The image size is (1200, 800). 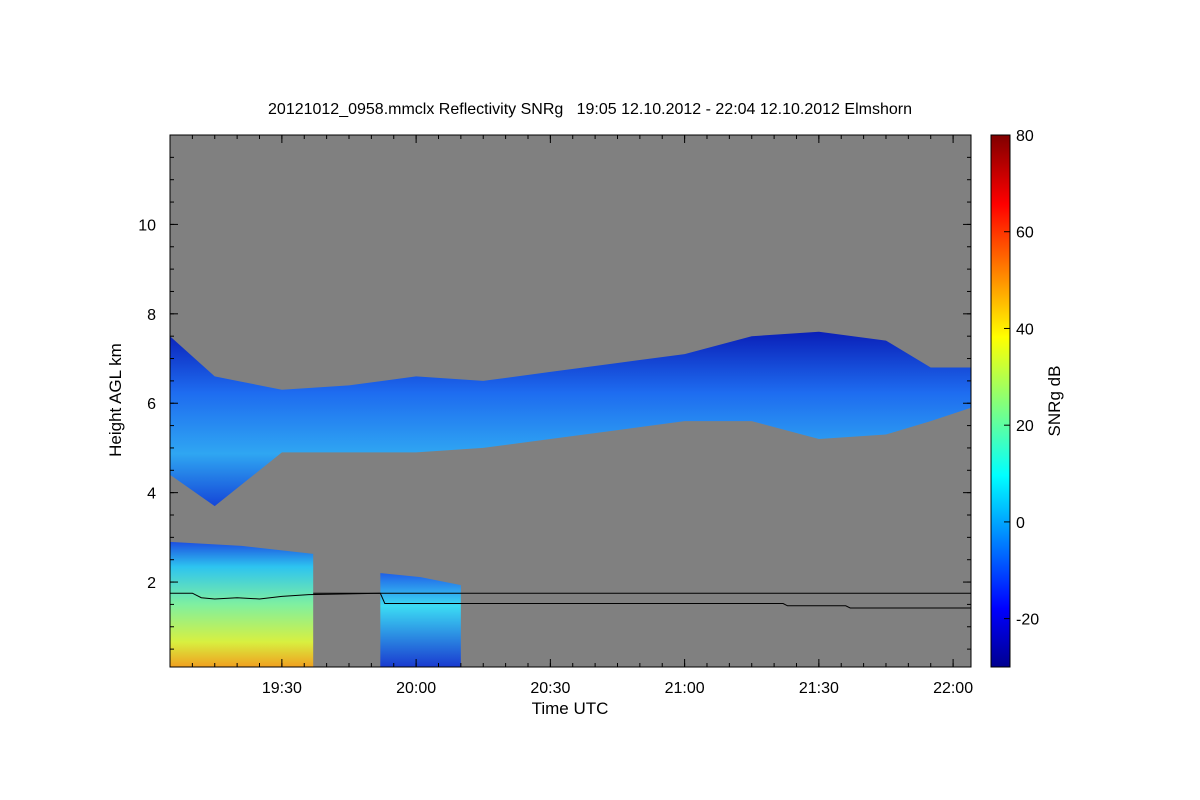 What do you see at coordinates (147, 225) in the screenshot?
I see `y-tick-label: 10` at bounding box center [147, 225].